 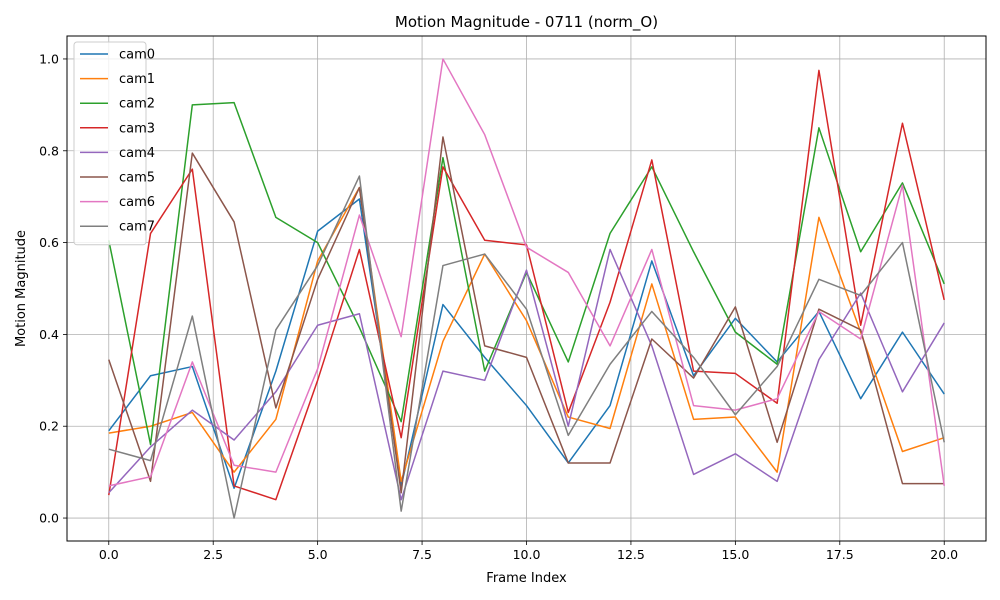 I want to click on legend-label-cam2: cam2, so click(x=137, y=104).